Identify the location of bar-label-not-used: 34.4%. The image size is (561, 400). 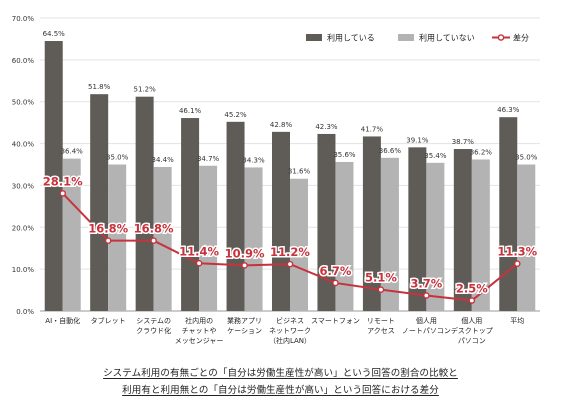
(163, 160).